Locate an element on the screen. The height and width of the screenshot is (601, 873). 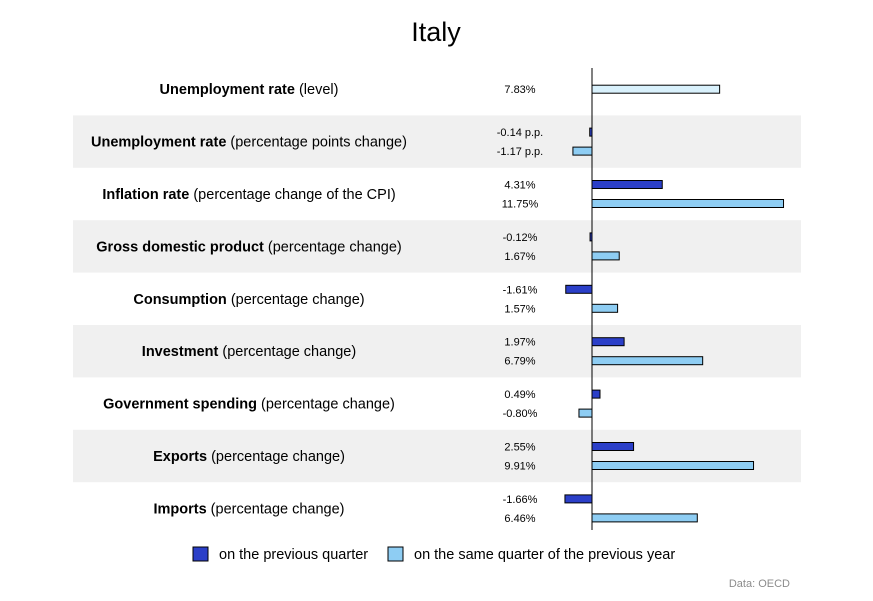
value-label-previous-year: 9.91% is located at coordinates (519, 467).